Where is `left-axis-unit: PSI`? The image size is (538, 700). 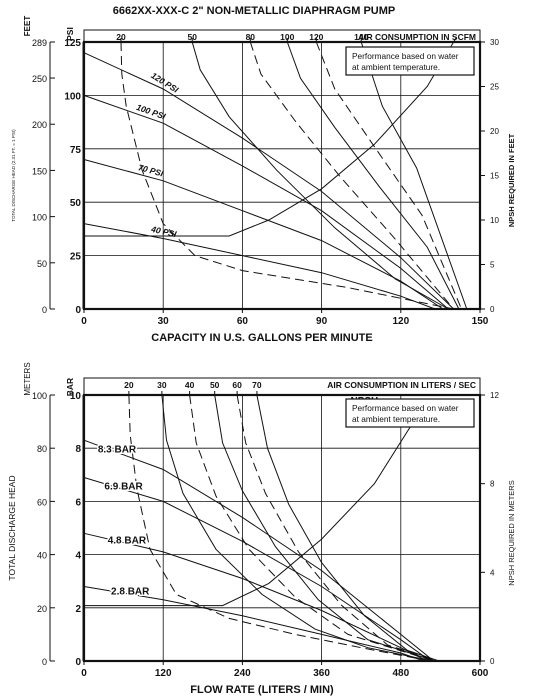
left-axis-unit: PSI is located at coordinates (70, 34).